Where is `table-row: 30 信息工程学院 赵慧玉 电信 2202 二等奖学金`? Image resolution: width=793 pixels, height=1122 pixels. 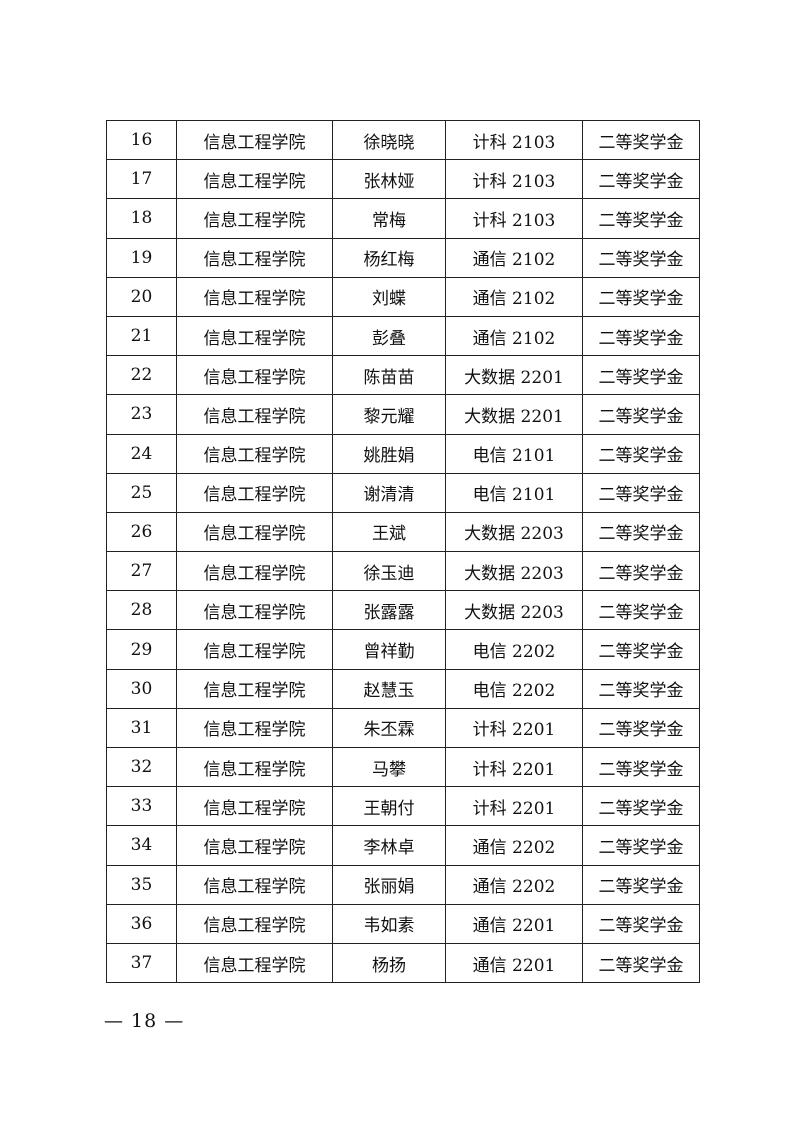 table-row: 30 信息工程学院 赵慧玉 电信 2202 二等奖学金 is located at coordinates (403, 688).